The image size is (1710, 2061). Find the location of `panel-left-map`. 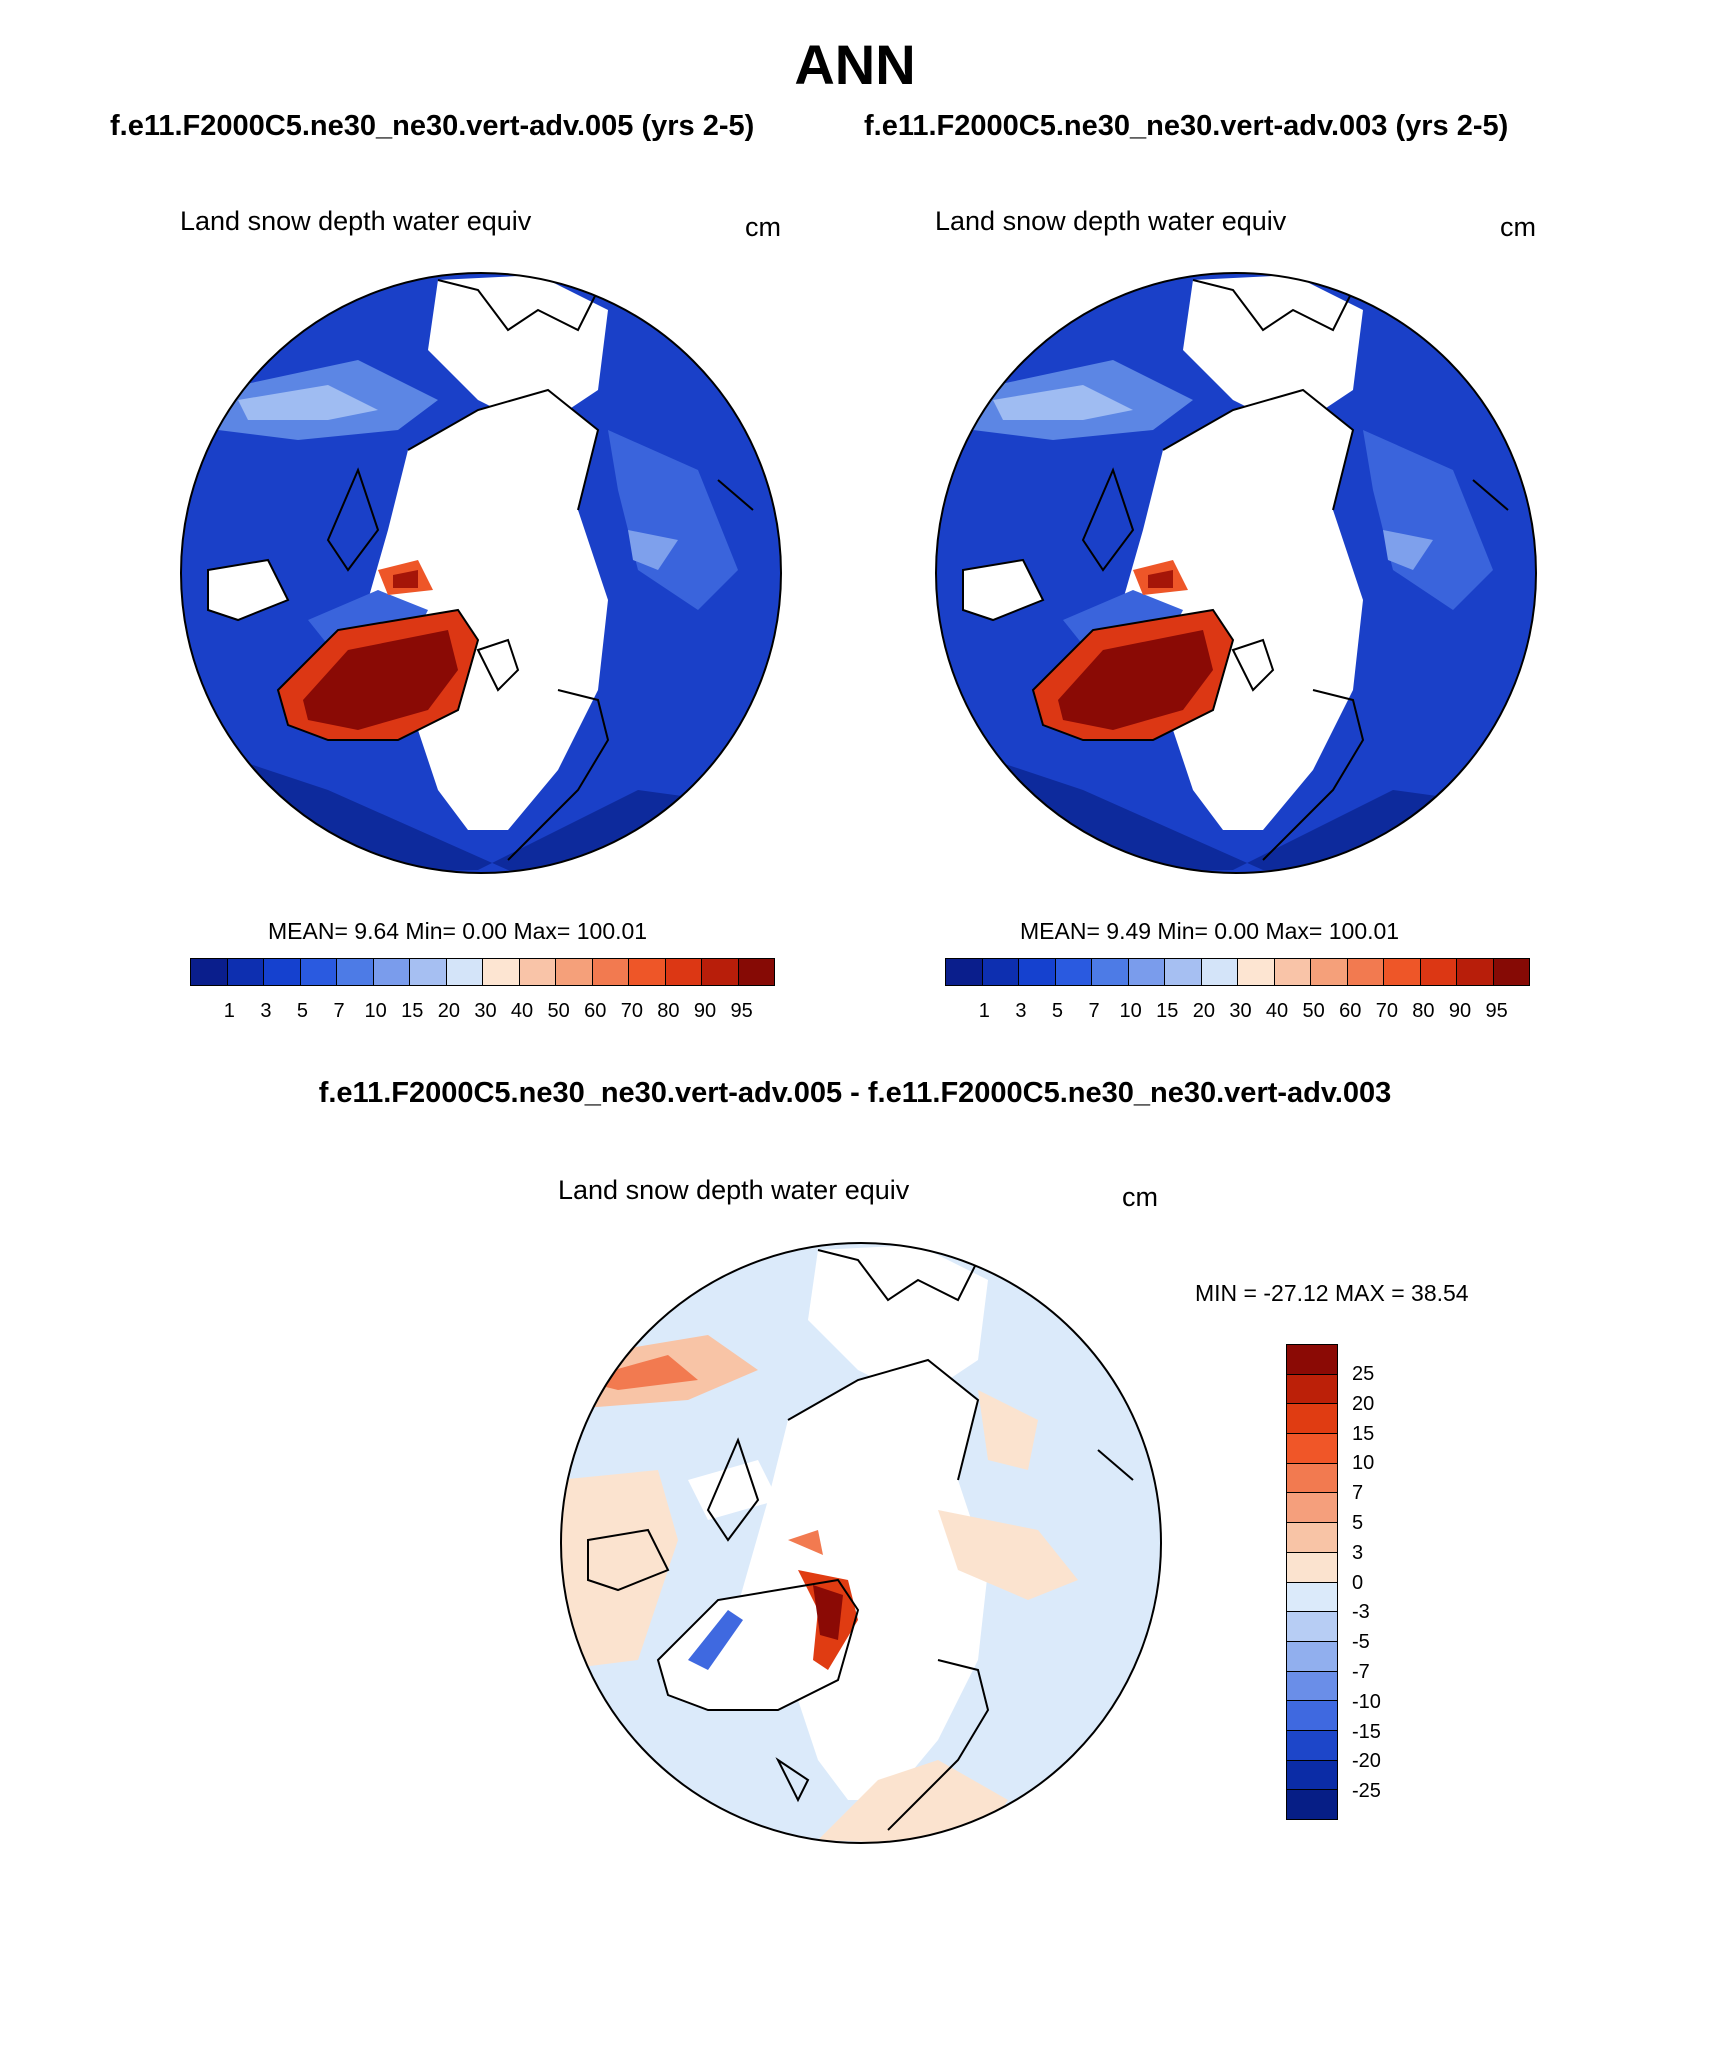

panel-left-map is located at coordinates (481, 573).